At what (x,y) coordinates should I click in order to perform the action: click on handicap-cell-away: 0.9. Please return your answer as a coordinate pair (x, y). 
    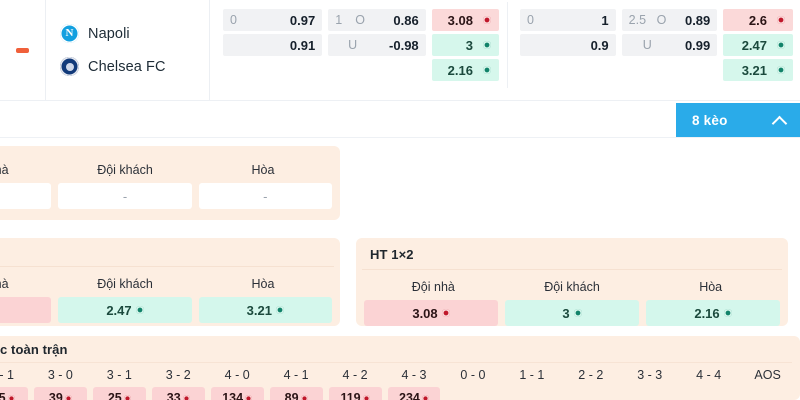
    Looking at the image, I should click on (568, 45).